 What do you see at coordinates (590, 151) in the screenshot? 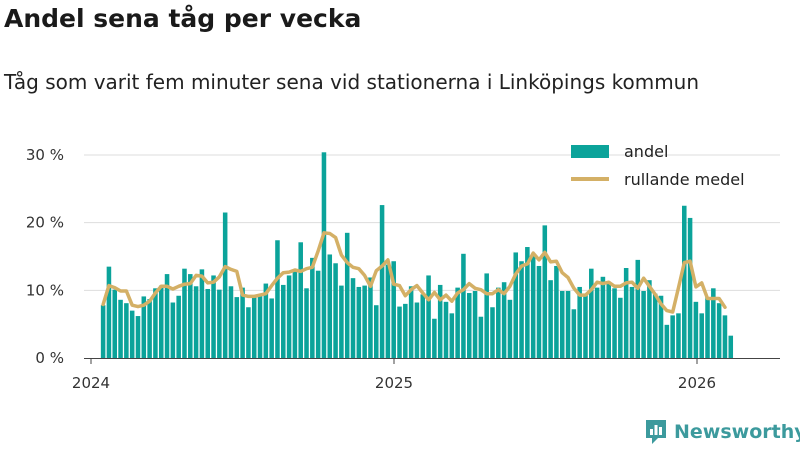
I see `legend-swatch-andel` at bounding box center [590, 151].